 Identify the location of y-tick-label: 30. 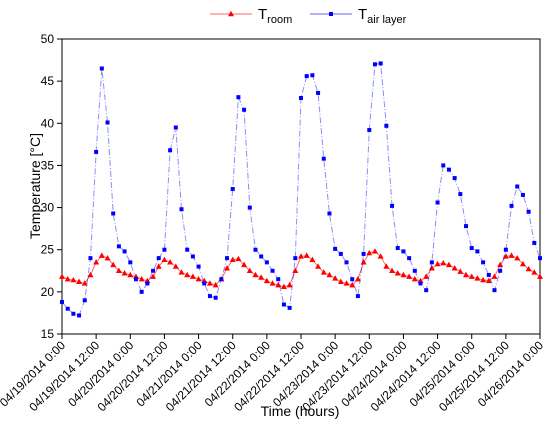
(48, 208).